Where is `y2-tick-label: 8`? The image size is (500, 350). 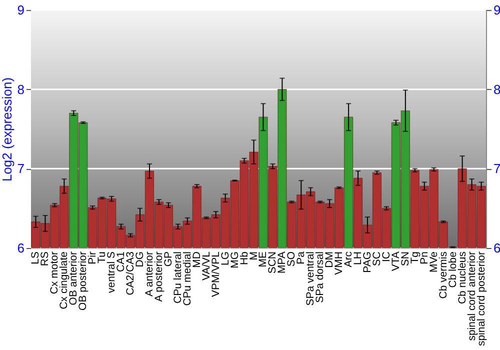
y2-tick-label: 8 is located at coordinates (497, 89).